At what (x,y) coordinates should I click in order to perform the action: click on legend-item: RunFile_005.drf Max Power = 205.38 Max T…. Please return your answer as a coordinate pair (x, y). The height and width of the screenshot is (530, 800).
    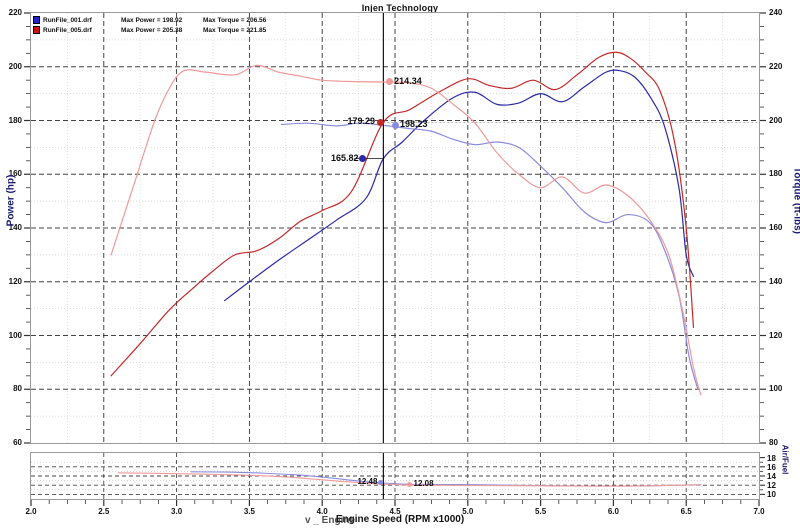
    Looking at the image, I should click on (149, 30).